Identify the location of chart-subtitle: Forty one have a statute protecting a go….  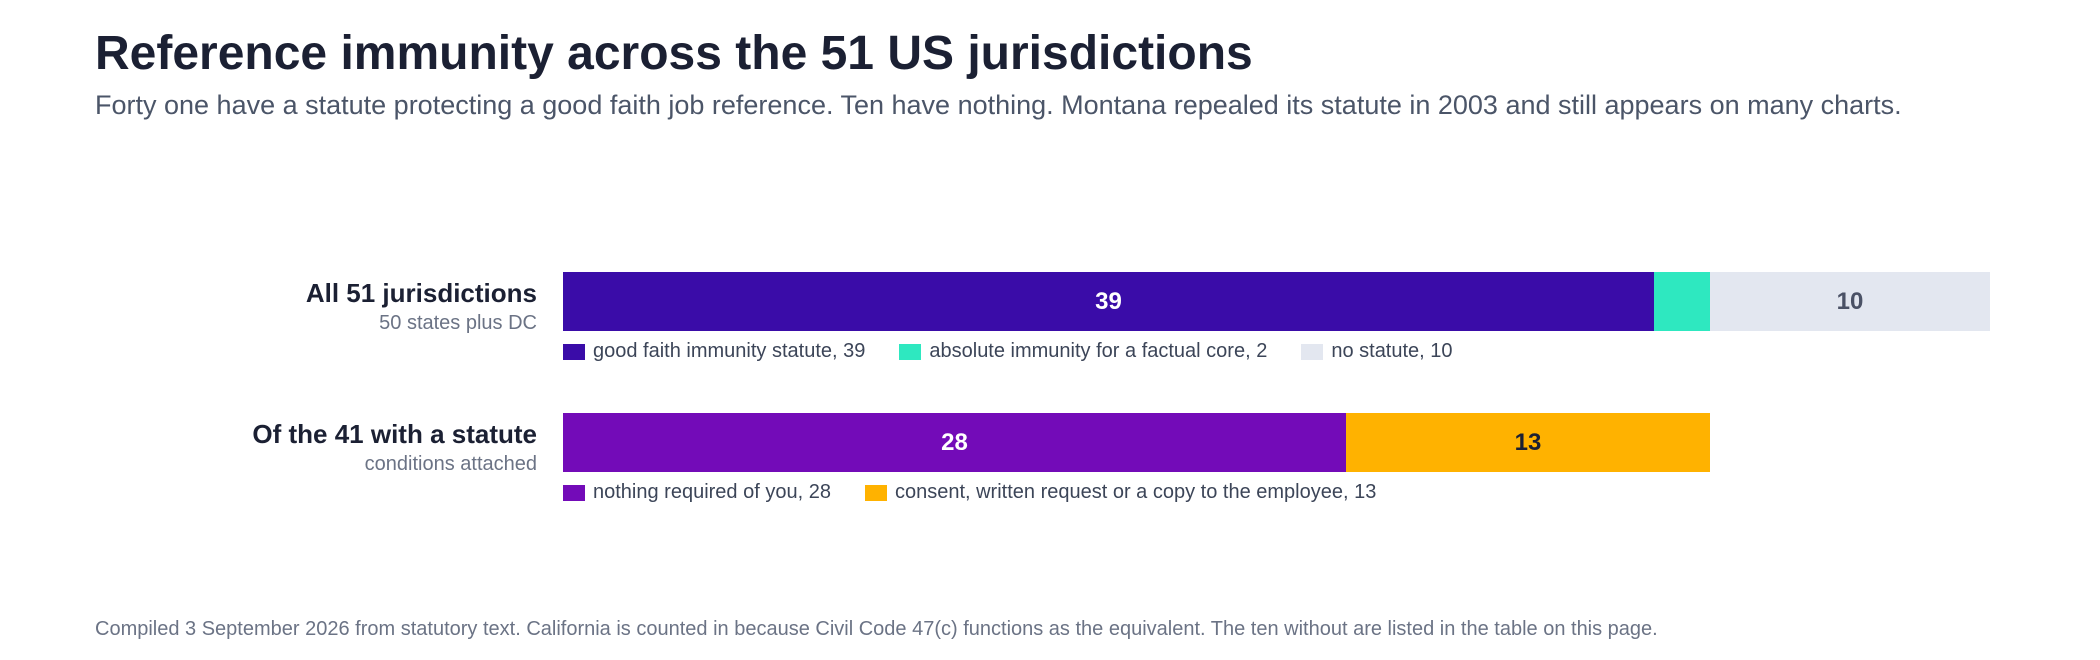
(998, 105).